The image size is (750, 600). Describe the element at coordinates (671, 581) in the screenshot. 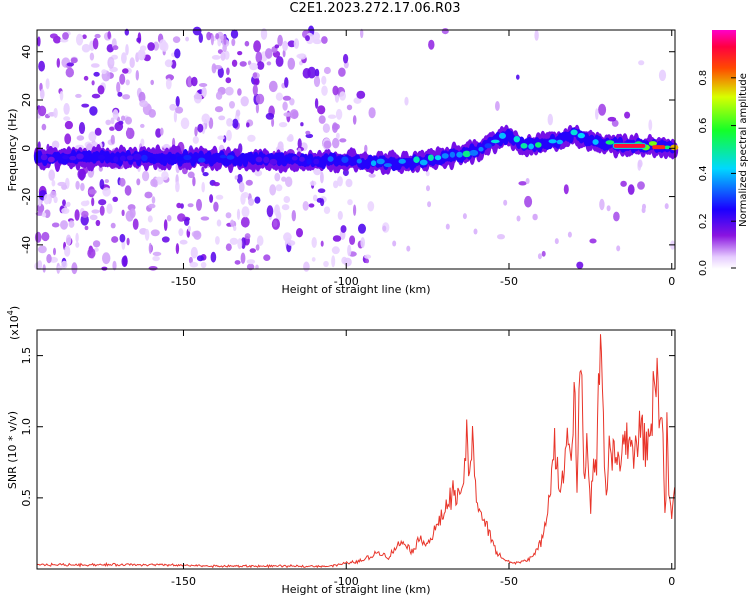

I see `x-tick-label: 0` at that location.